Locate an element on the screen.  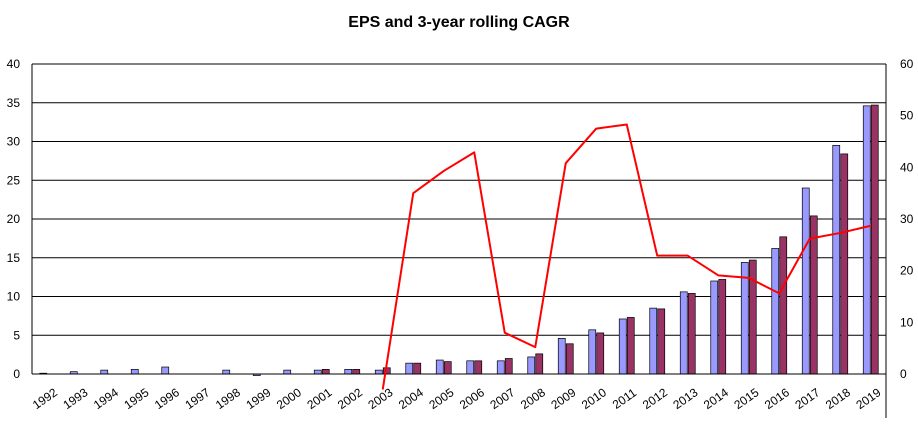
left-tick-label: 25 is located at coordinates (14, 180).